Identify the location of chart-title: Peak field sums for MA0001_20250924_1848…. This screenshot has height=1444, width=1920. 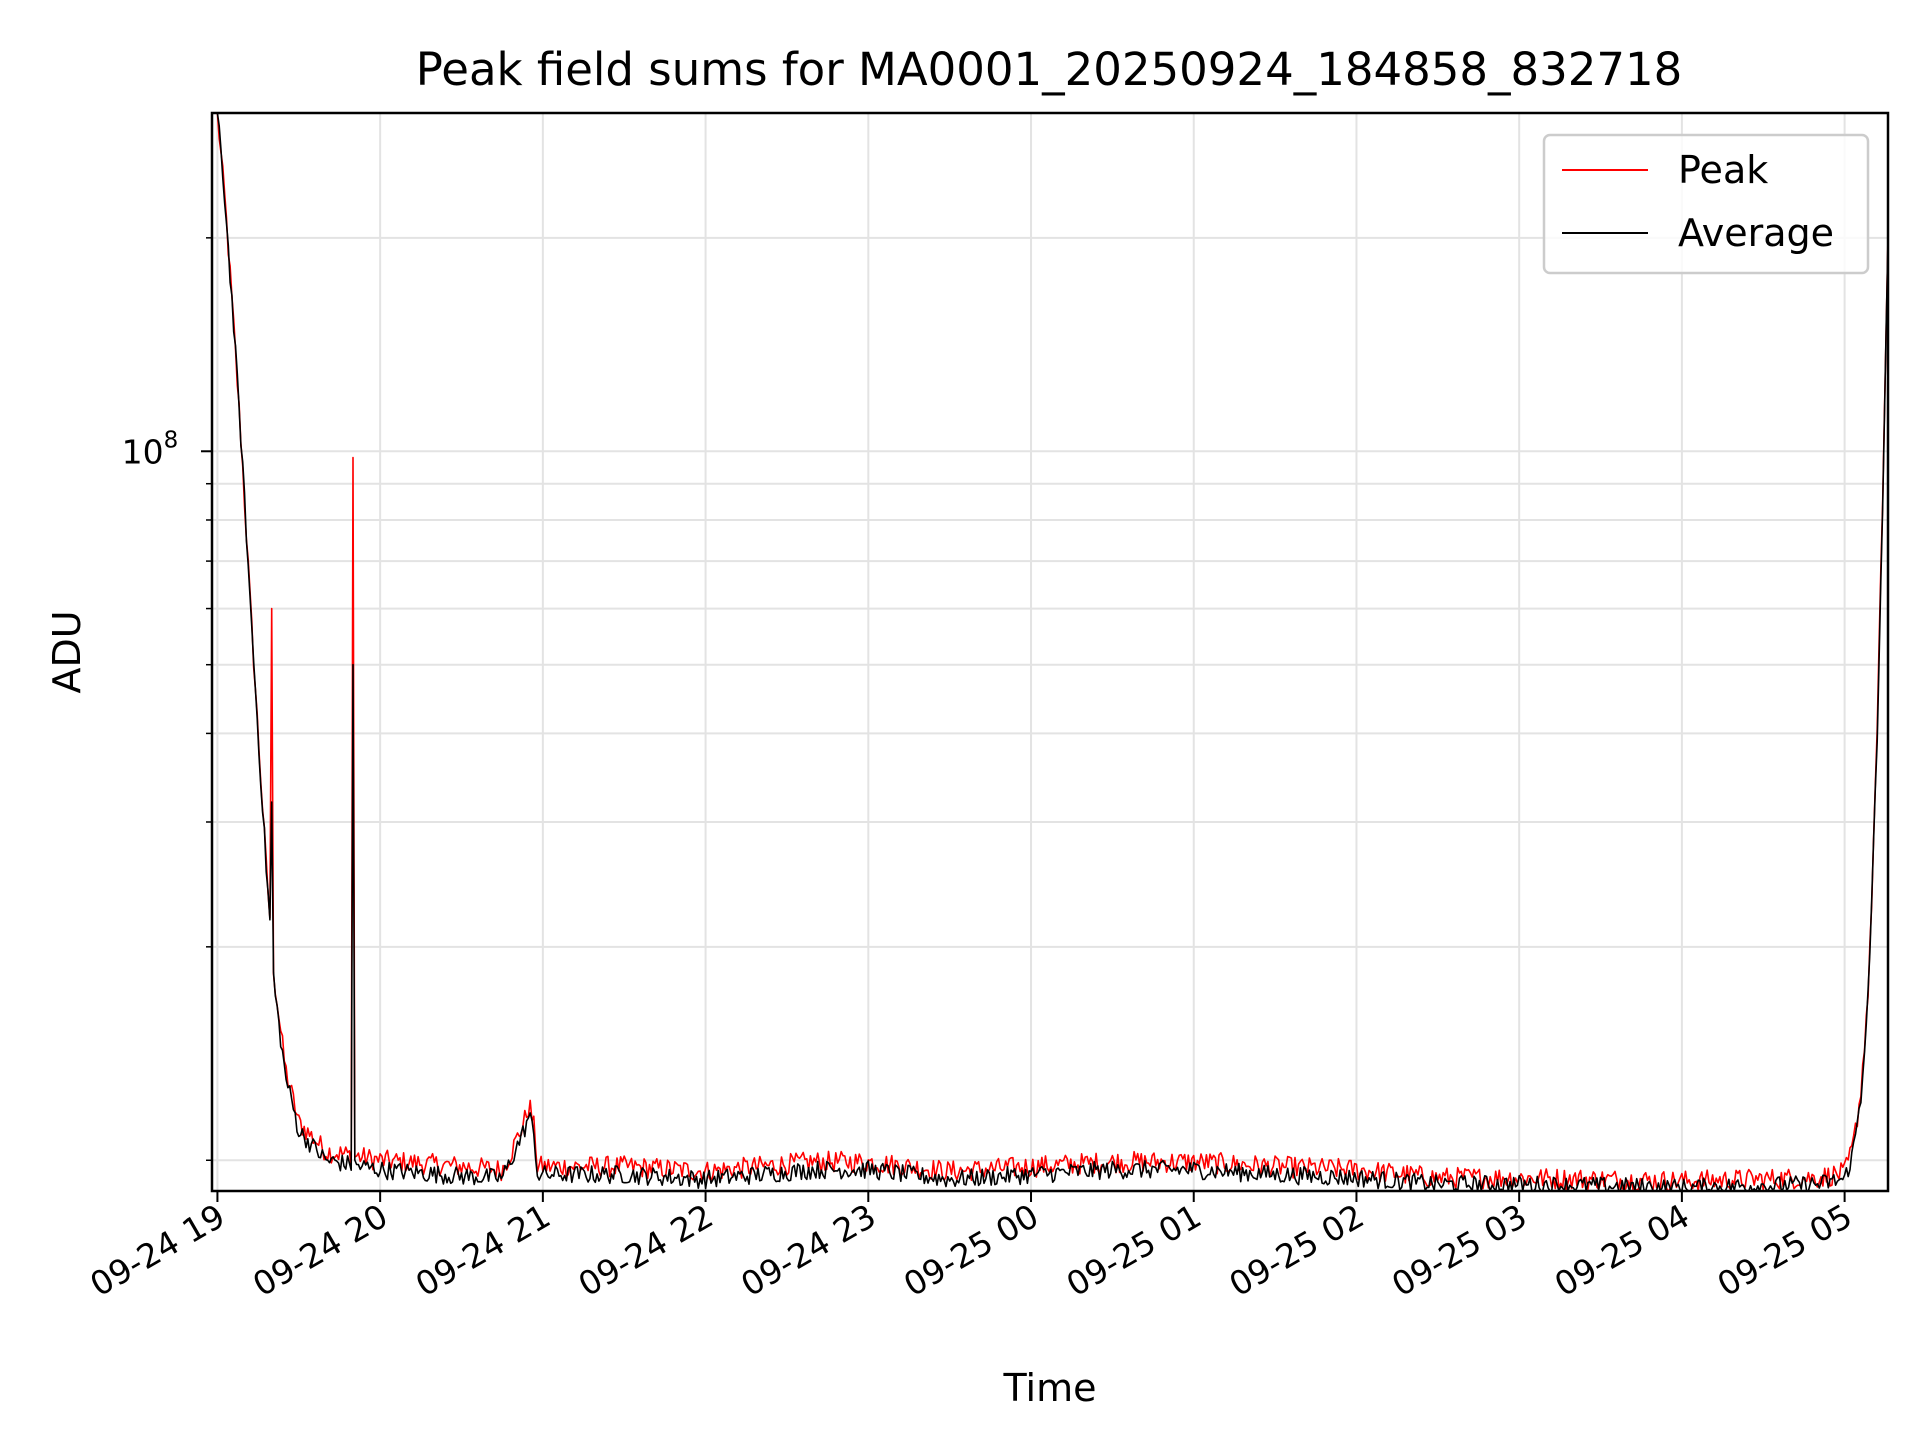
(1049, 69).